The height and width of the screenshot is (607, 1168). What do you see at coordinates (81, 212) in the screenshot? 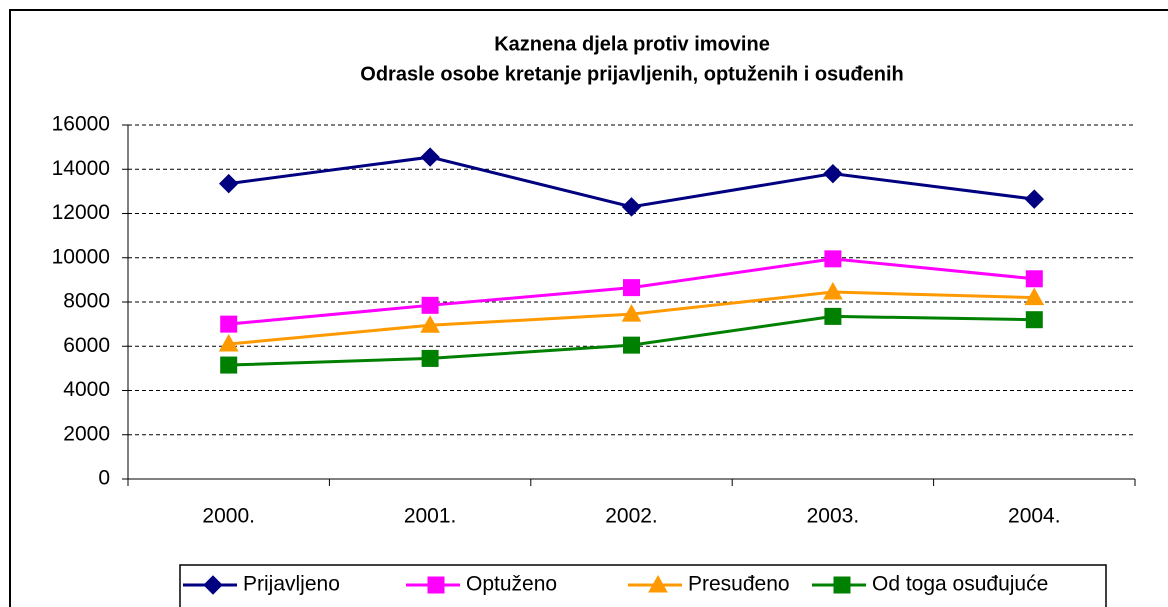
I see `y-tick-label: 12000` at bounding box center [81, 212].